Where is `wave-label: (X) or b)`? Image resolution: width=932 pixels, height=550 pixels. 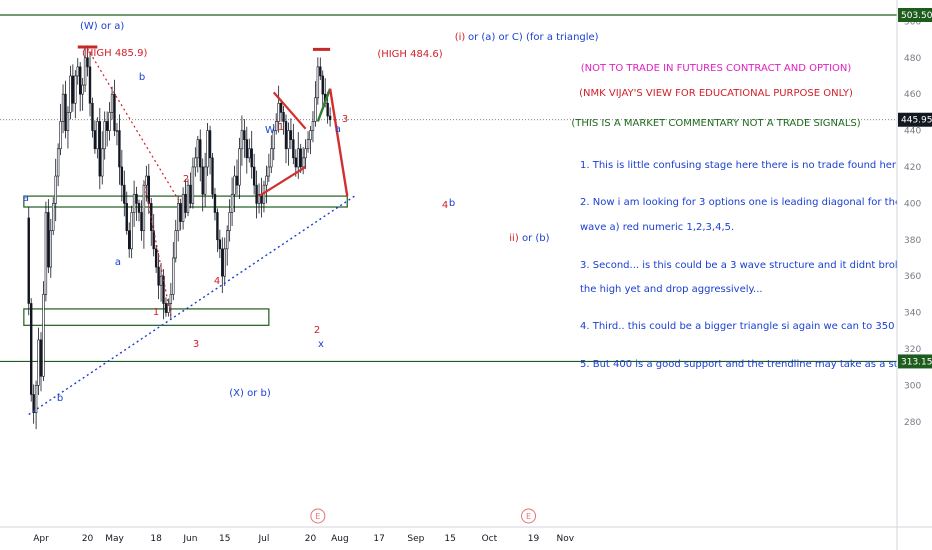
wave-label: (X) or b) is located at coordinates (250, 393).